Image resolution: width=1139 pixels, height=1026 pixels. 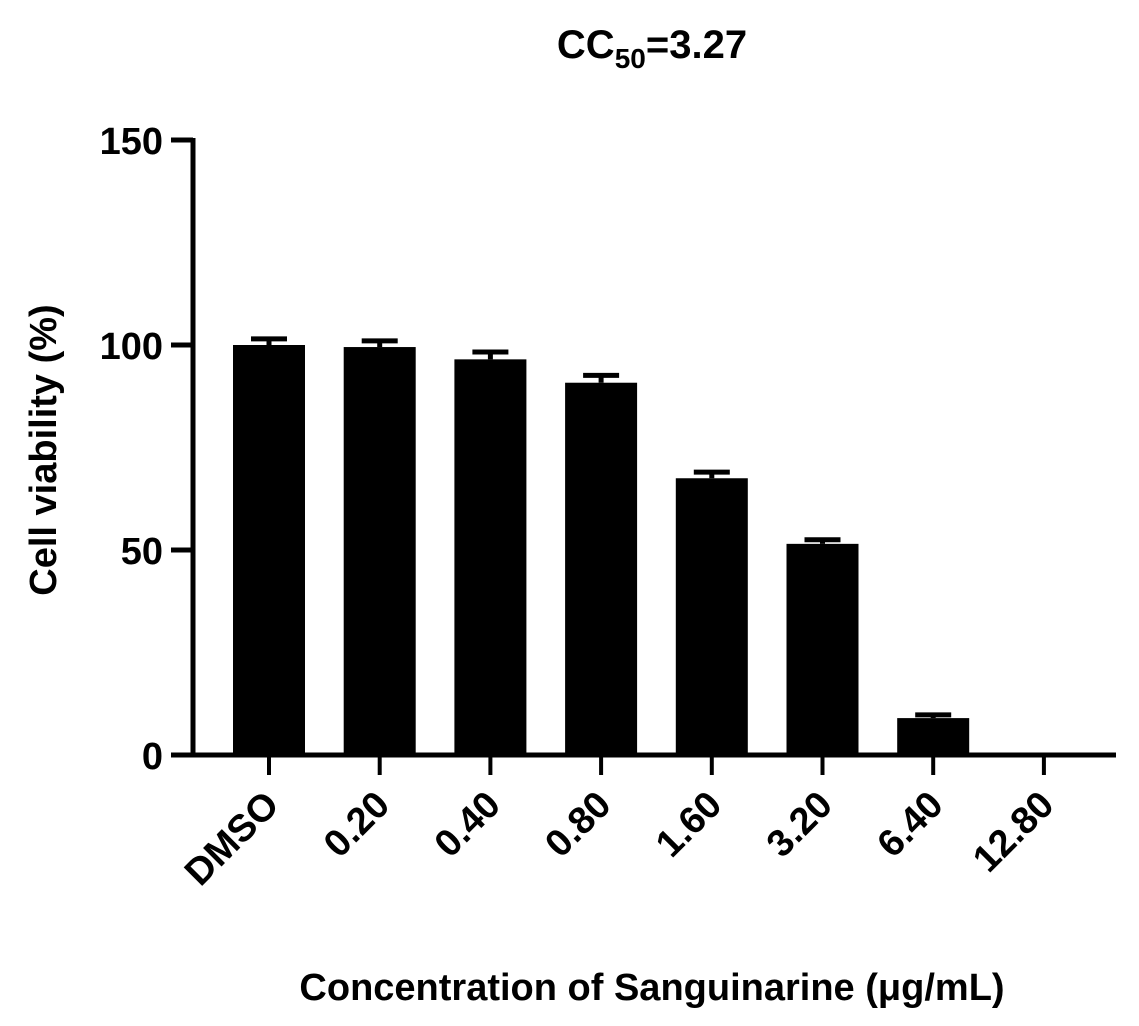 I want to click on bar-DMSO, so click(x=269, y=550).